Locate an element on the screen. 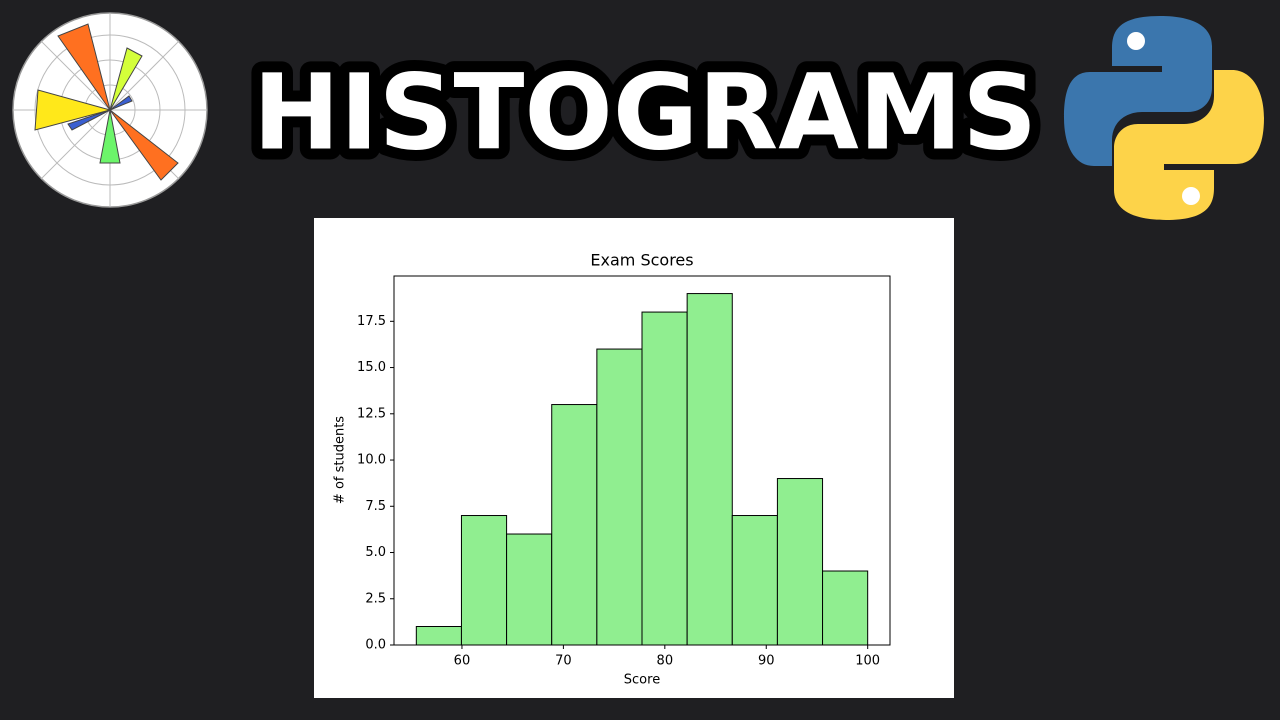  y-tick-label: 5.0 is located at coordinates (375, 552).